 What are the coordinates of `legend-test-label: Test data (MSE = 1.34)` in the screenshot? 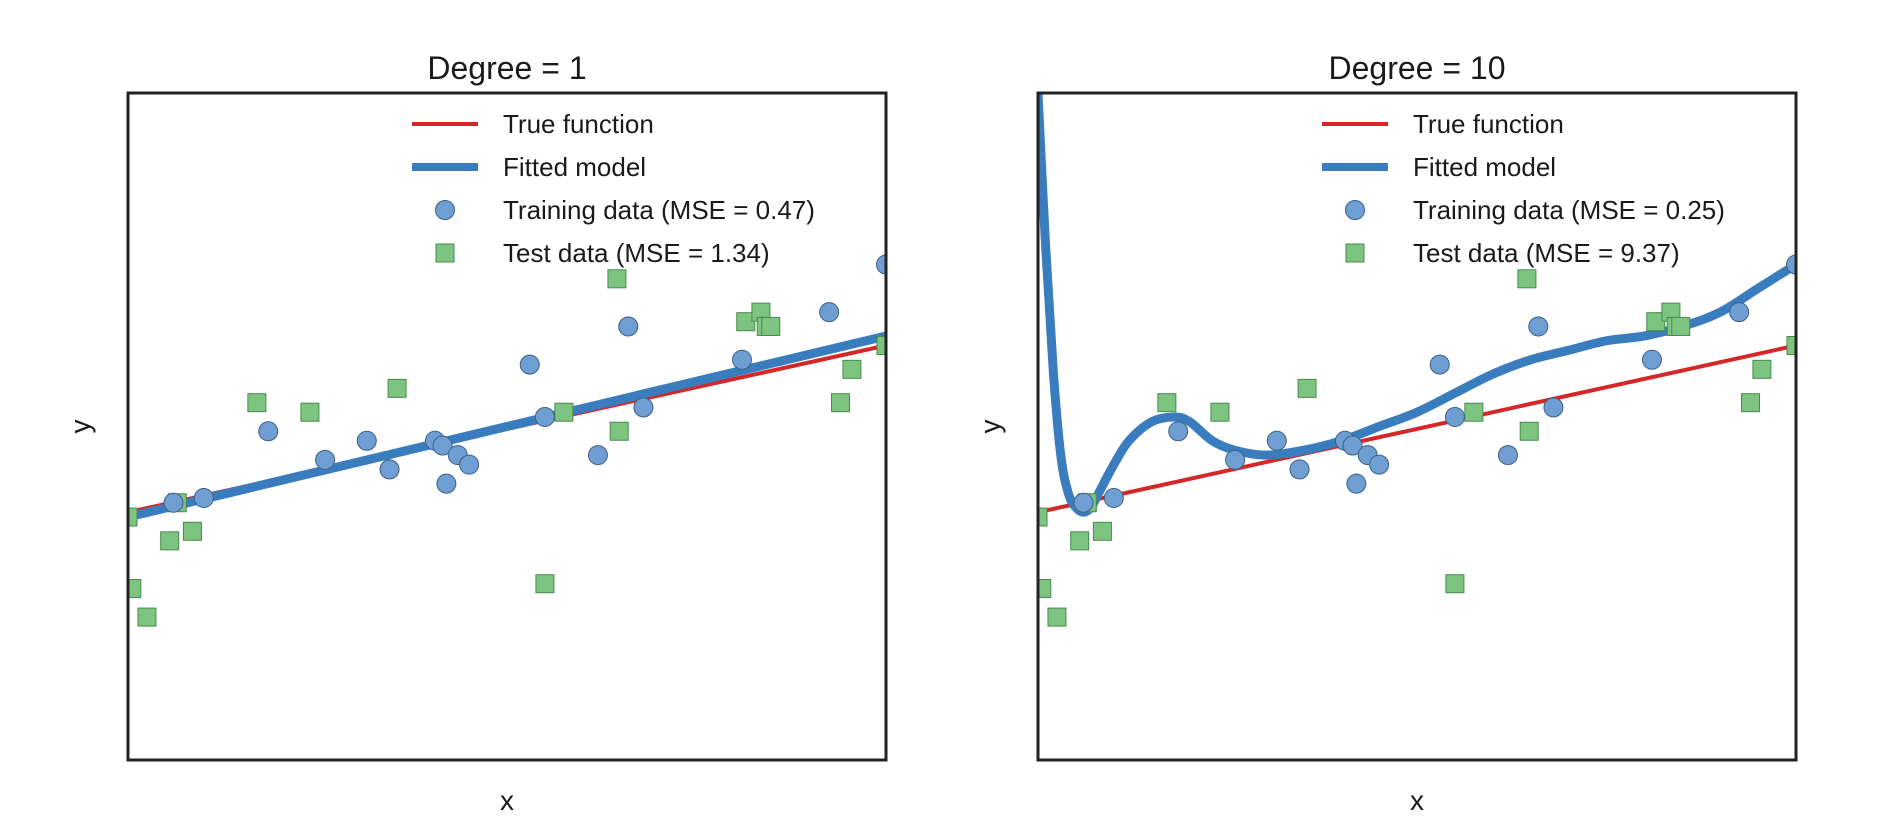 It's located at (636, 253).